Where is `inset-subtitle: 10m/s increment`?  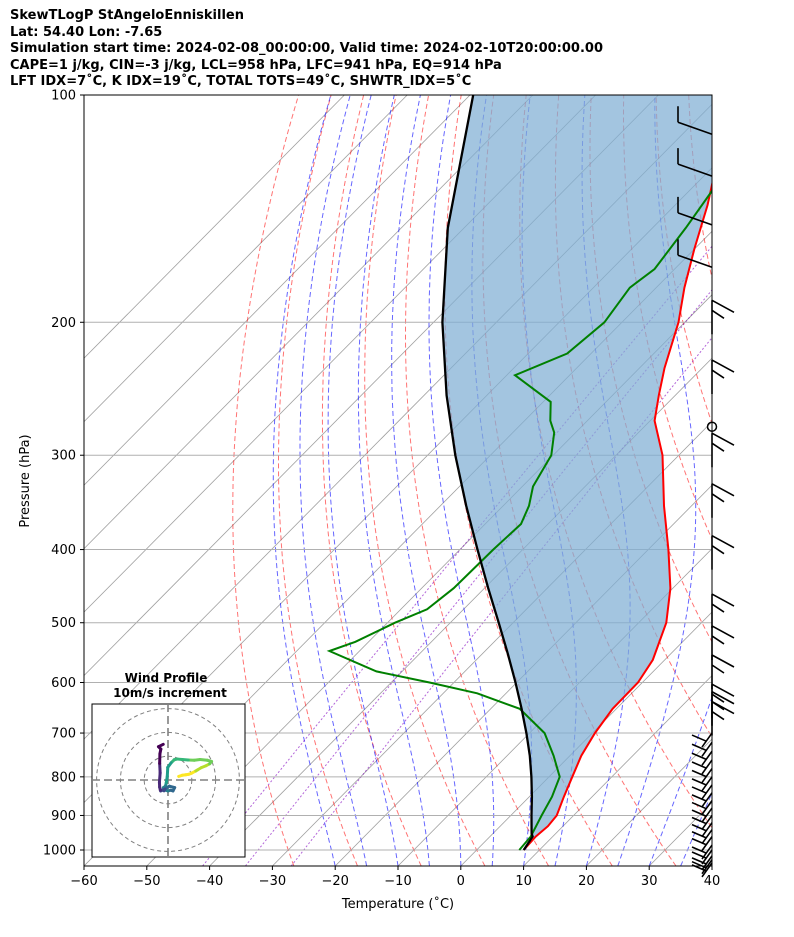 inset-subtitle: 10m/s increment is located at coordinates (170, 693).